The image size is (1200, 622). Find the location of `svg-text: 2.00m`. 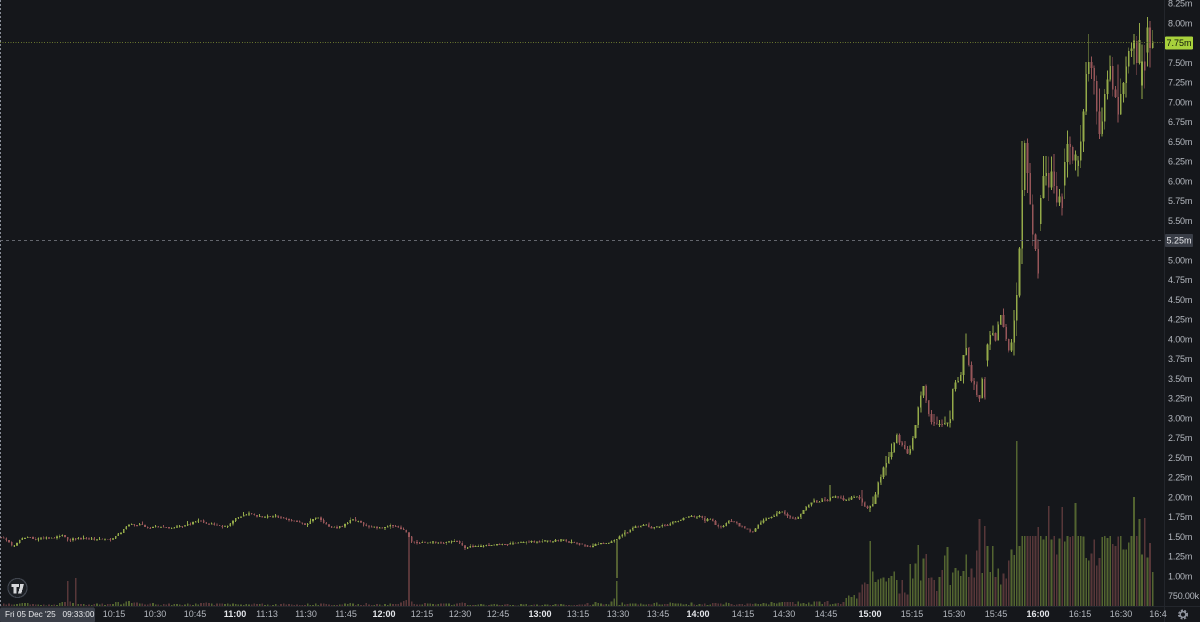

svg-text: 2.00m is located at coordinates (1180, 497).